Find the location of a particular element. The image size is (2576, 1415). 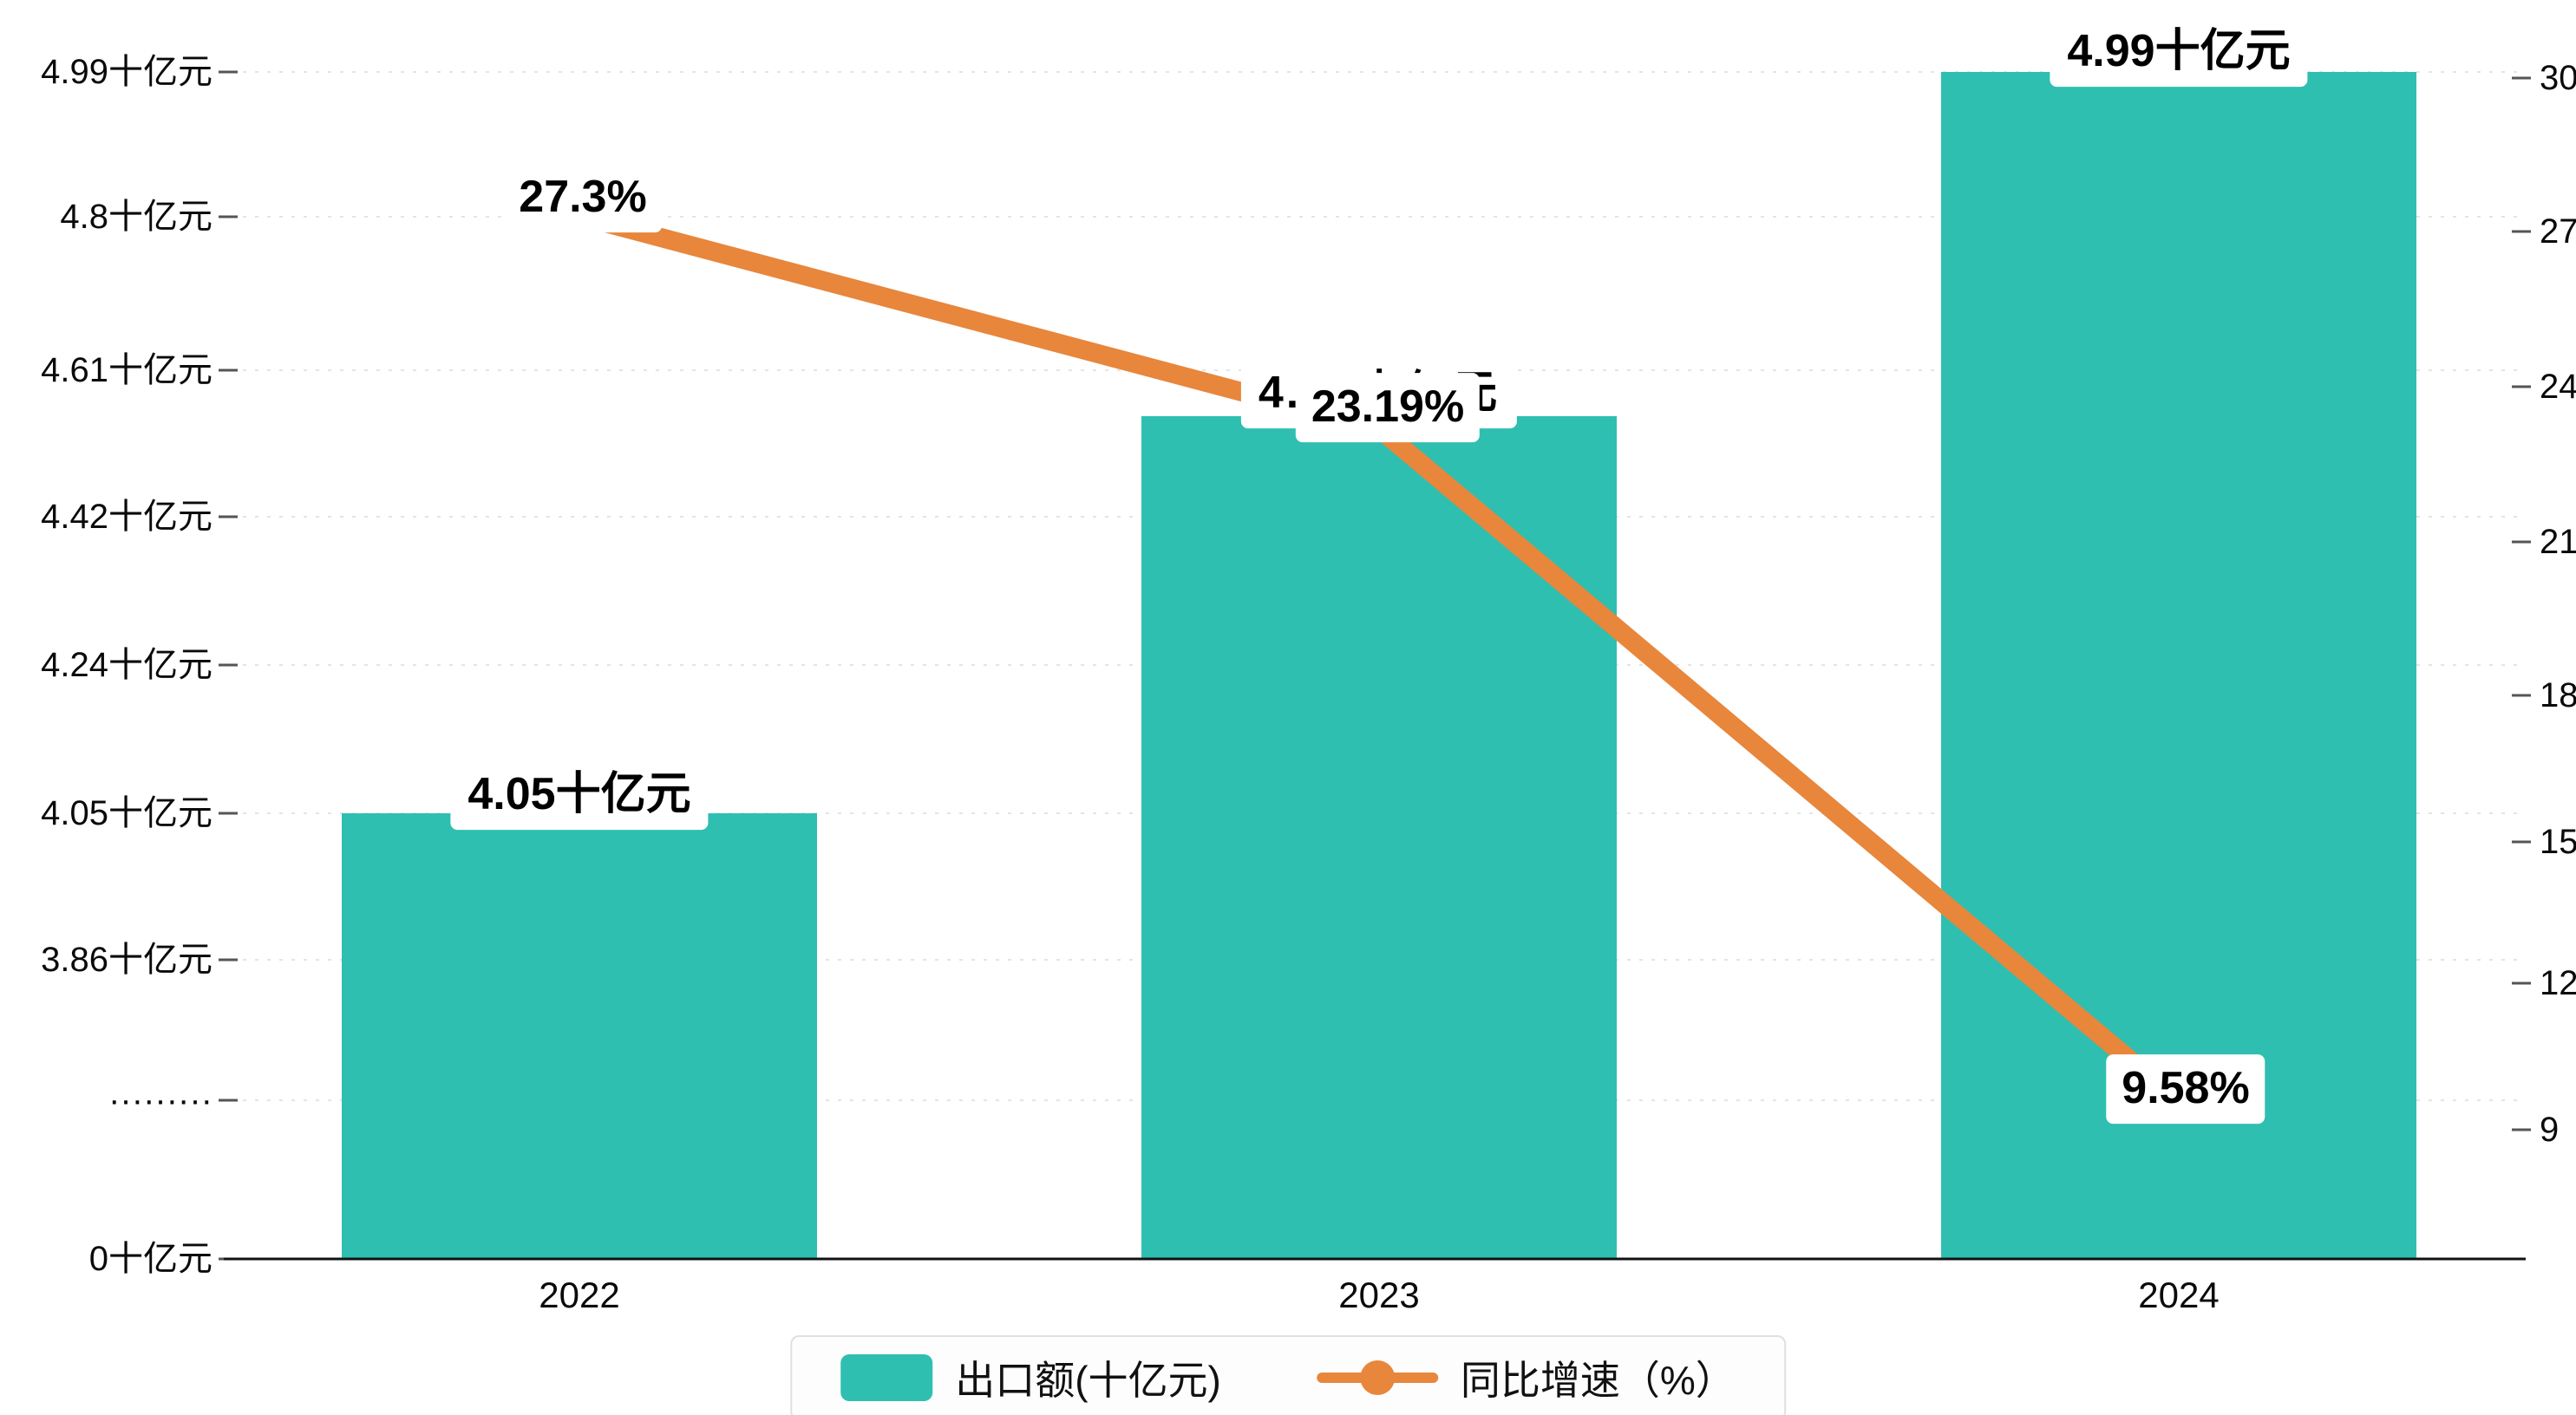

left-axis-tick-label: 4.61十亿元 is located at coordinates (126, 370).